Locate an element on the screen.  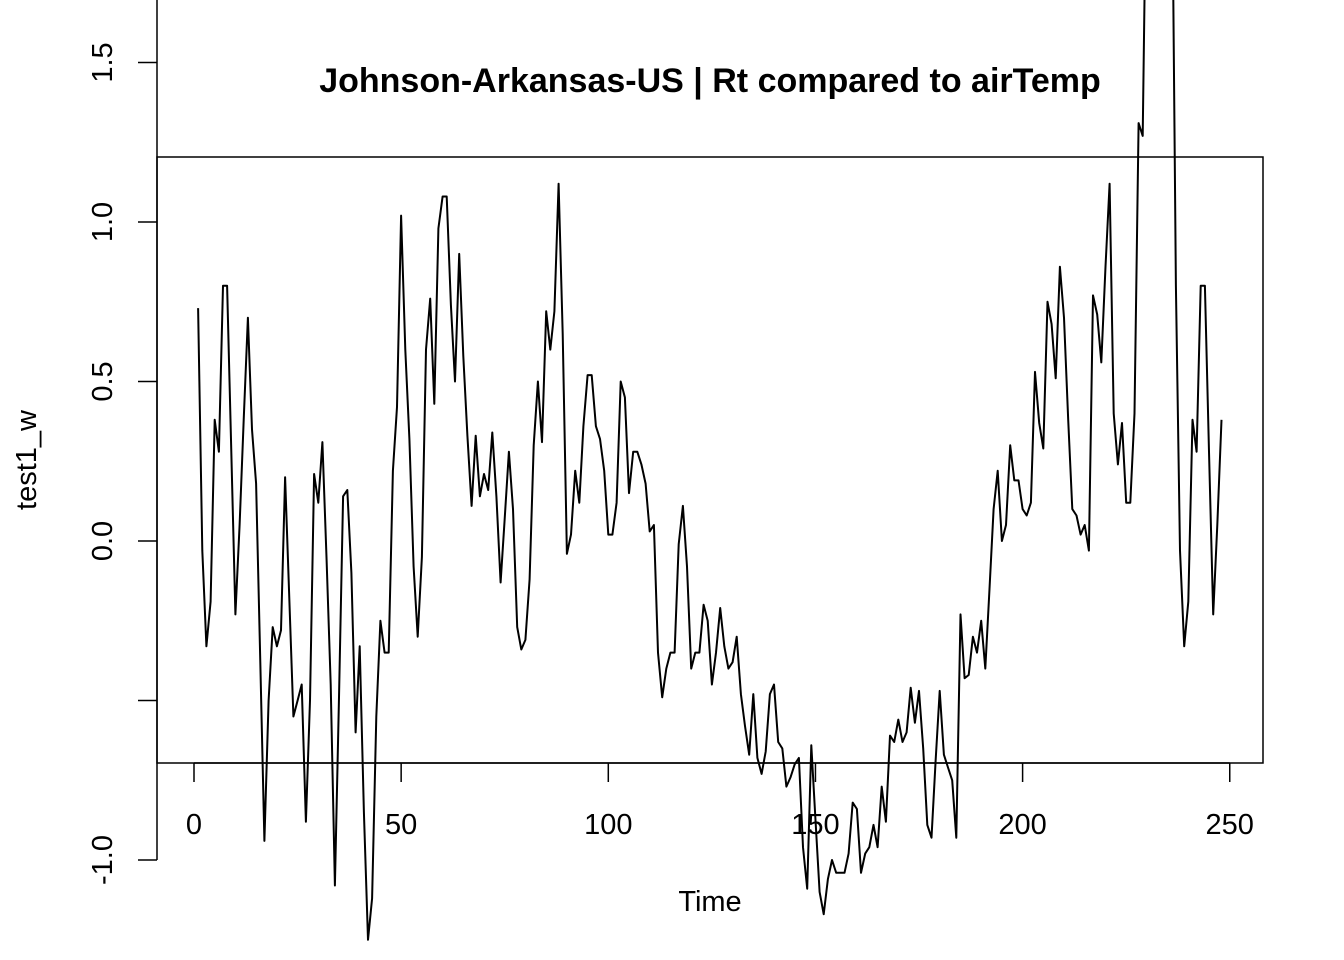
y-tick-label: 0.5 is located at coordinates (103, 381).